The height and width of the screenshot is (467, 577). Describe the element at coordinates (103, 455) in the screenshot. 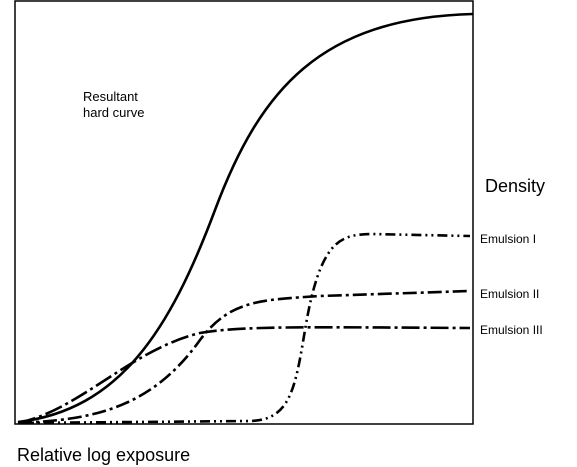

I see `x-axis-label: Relative log exposure` at that location.